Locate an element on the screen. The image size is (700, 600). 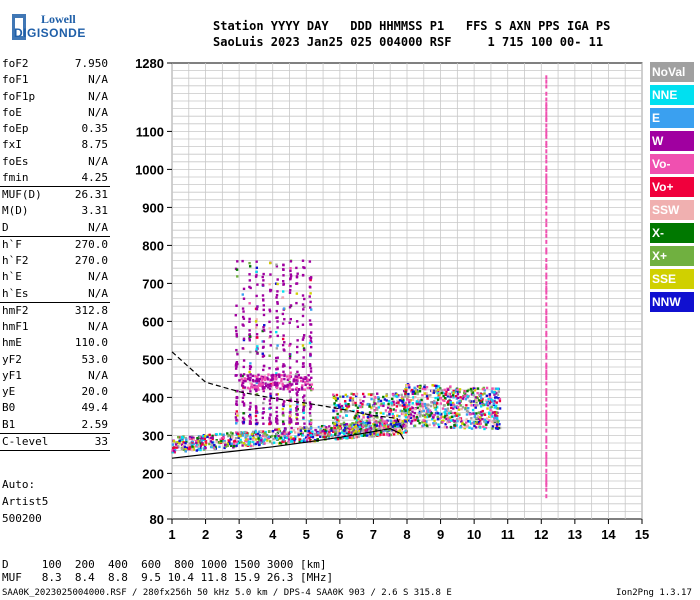
y-tick-label: 900 is located at coordinates (153, 207).